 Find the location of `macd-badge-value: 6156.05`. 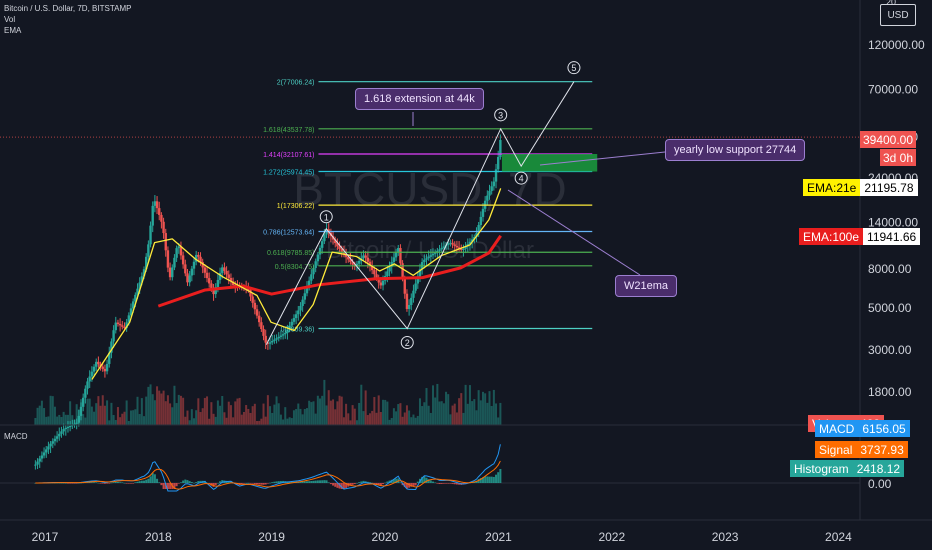

macd-badge-value: 6156.05 is located at coordinates (884, 428).